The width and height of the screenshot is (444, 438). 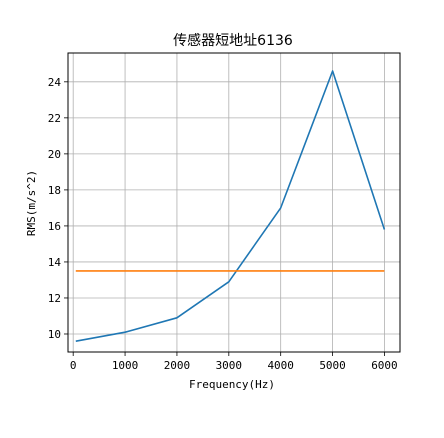 What do you see at coordinates (54, 190) in the screenshot?
I see `y-tick-label: 18` at bounding box center [54, 190].